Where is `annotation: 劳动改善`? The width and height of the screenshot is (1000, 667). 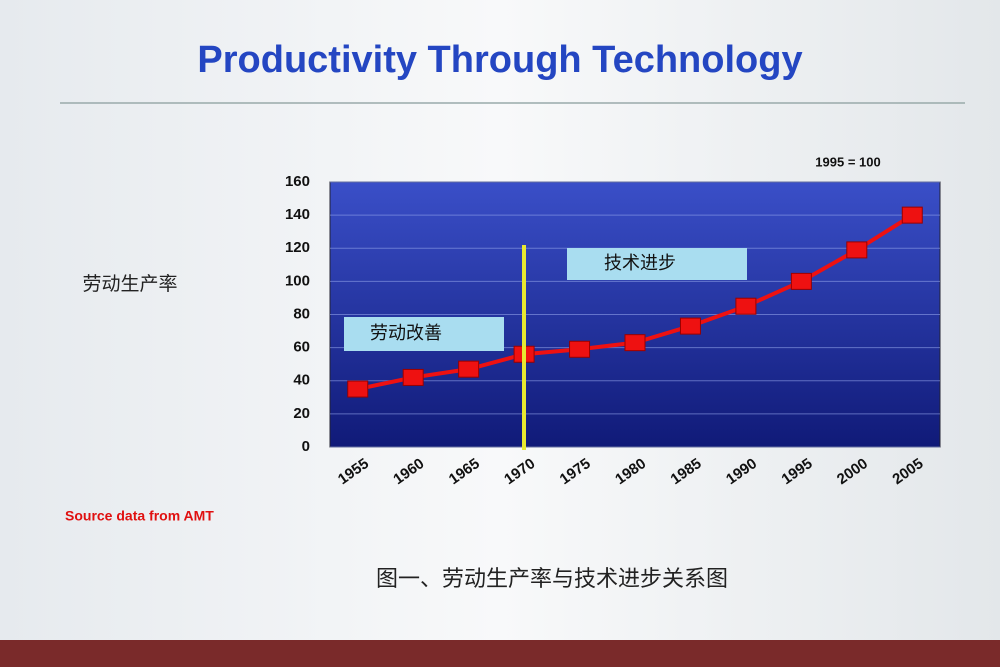 annotation: 劳动改善 is located at coordinates (406, 333).